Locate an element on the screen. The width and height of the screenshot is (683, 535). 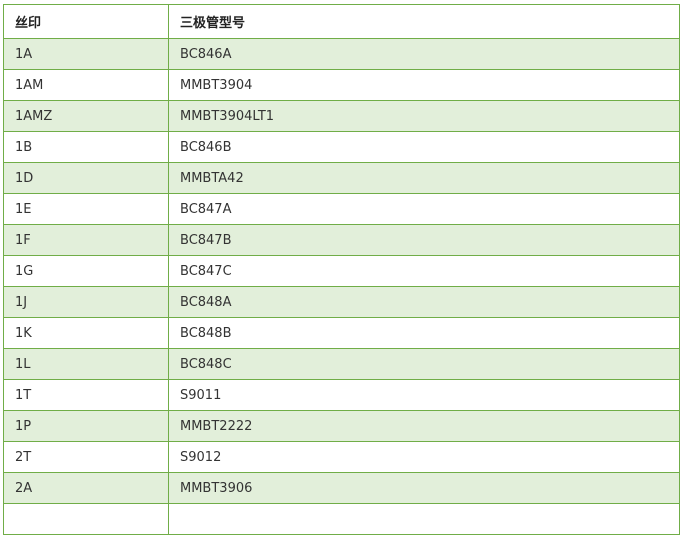
table-row: 1T S9011 is located at coordinates (341, 395).